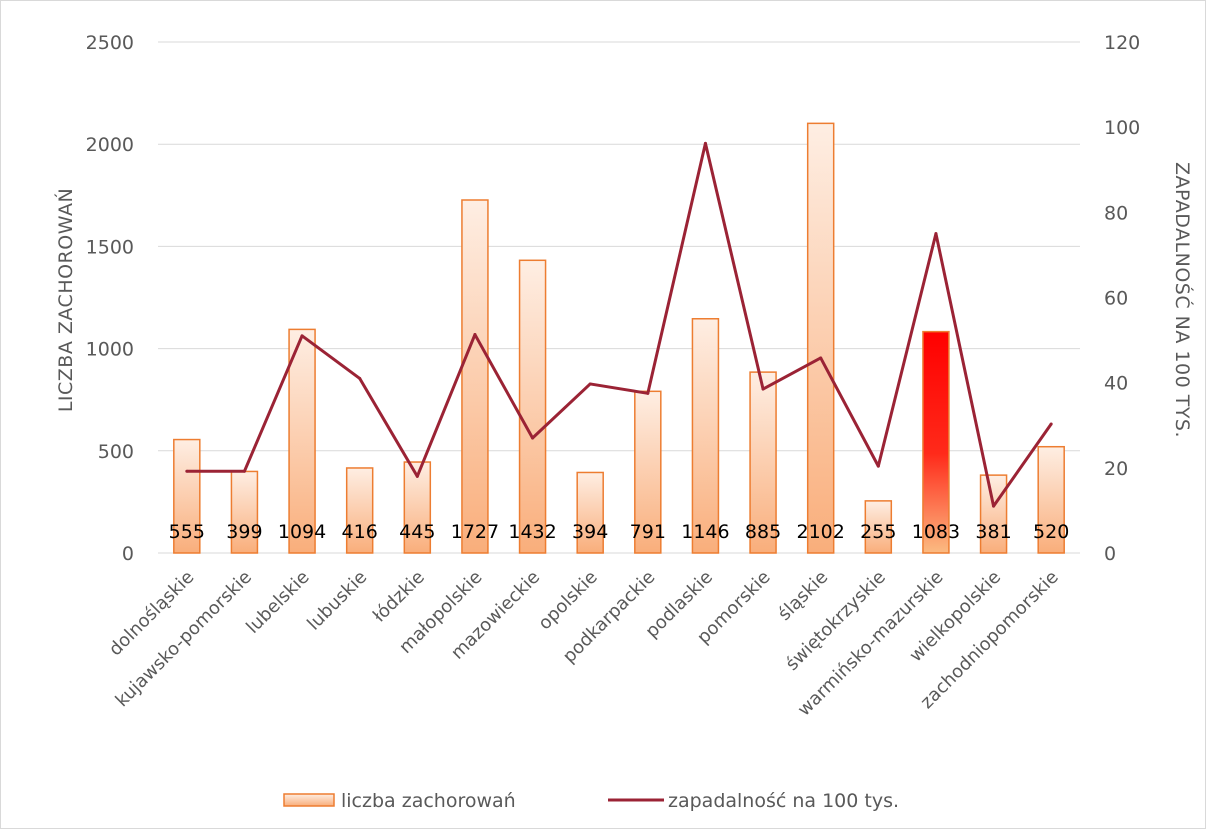 The image size is (1206, 829). What do you see at coordinates (110, 43) in the screenshot?
I see `left-tick-label: 2500` at bounding box center [110, 43].